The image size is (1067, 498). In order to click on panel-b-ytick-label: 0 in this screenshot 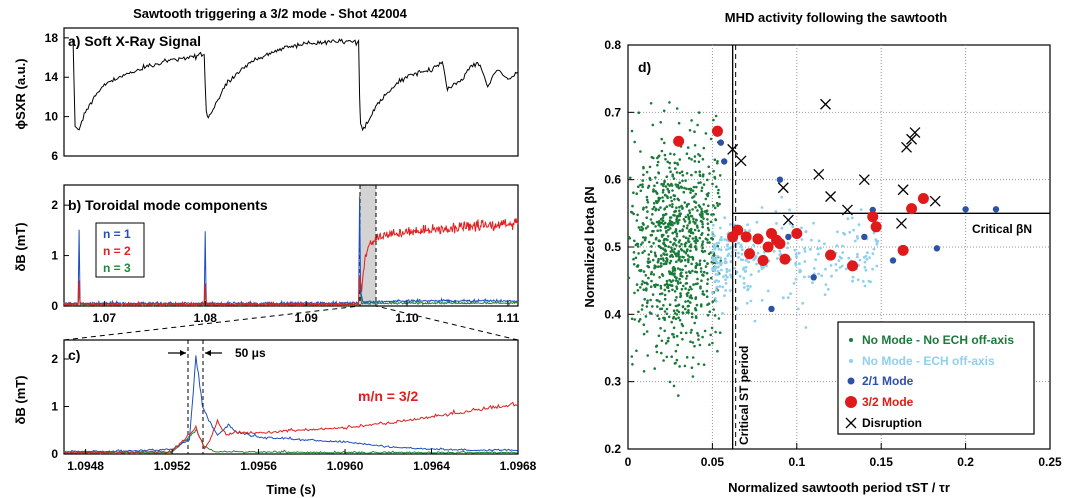, I will do `click(54, 306)`.